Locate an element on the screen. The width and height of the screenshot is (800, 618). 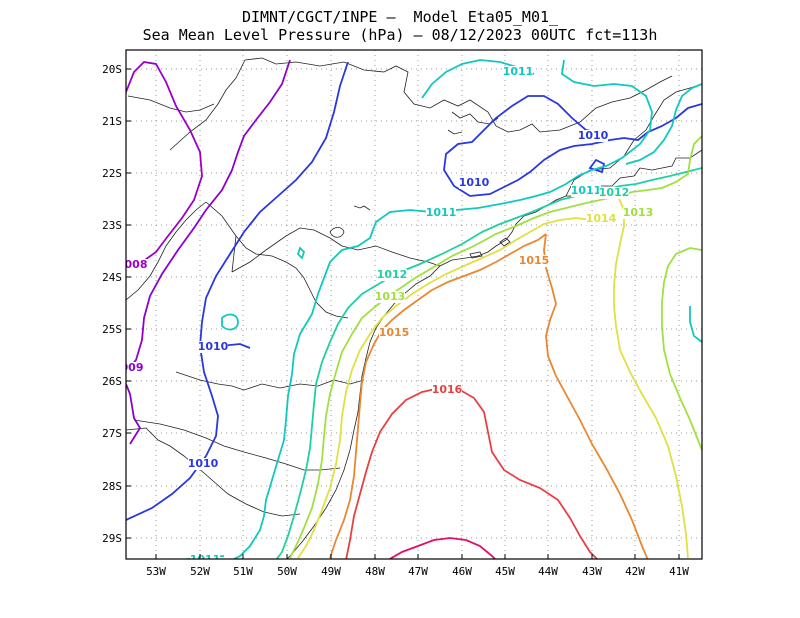
border-argentina is located at coordinates (213, 472).